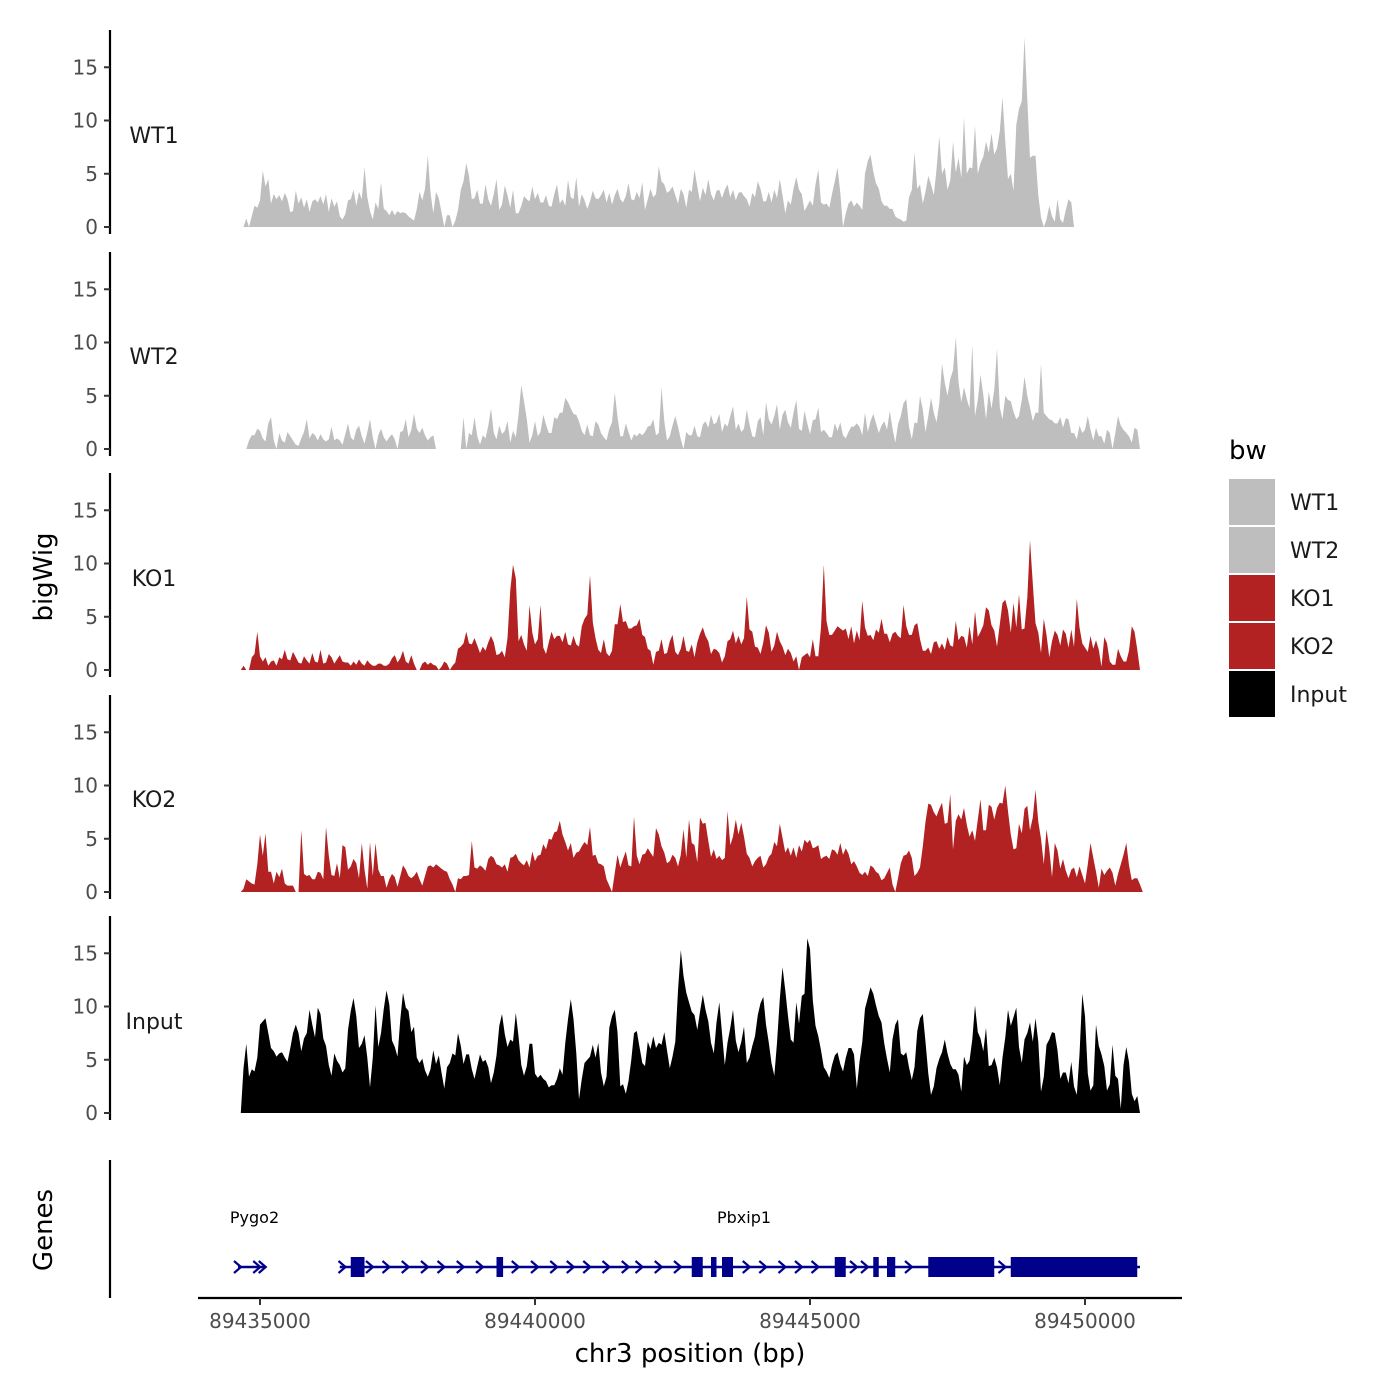  Describe the element at coordinates (744, 1217) in the screenshot. I see `gene-label-Pbxip1: Pbxip1` at that location.